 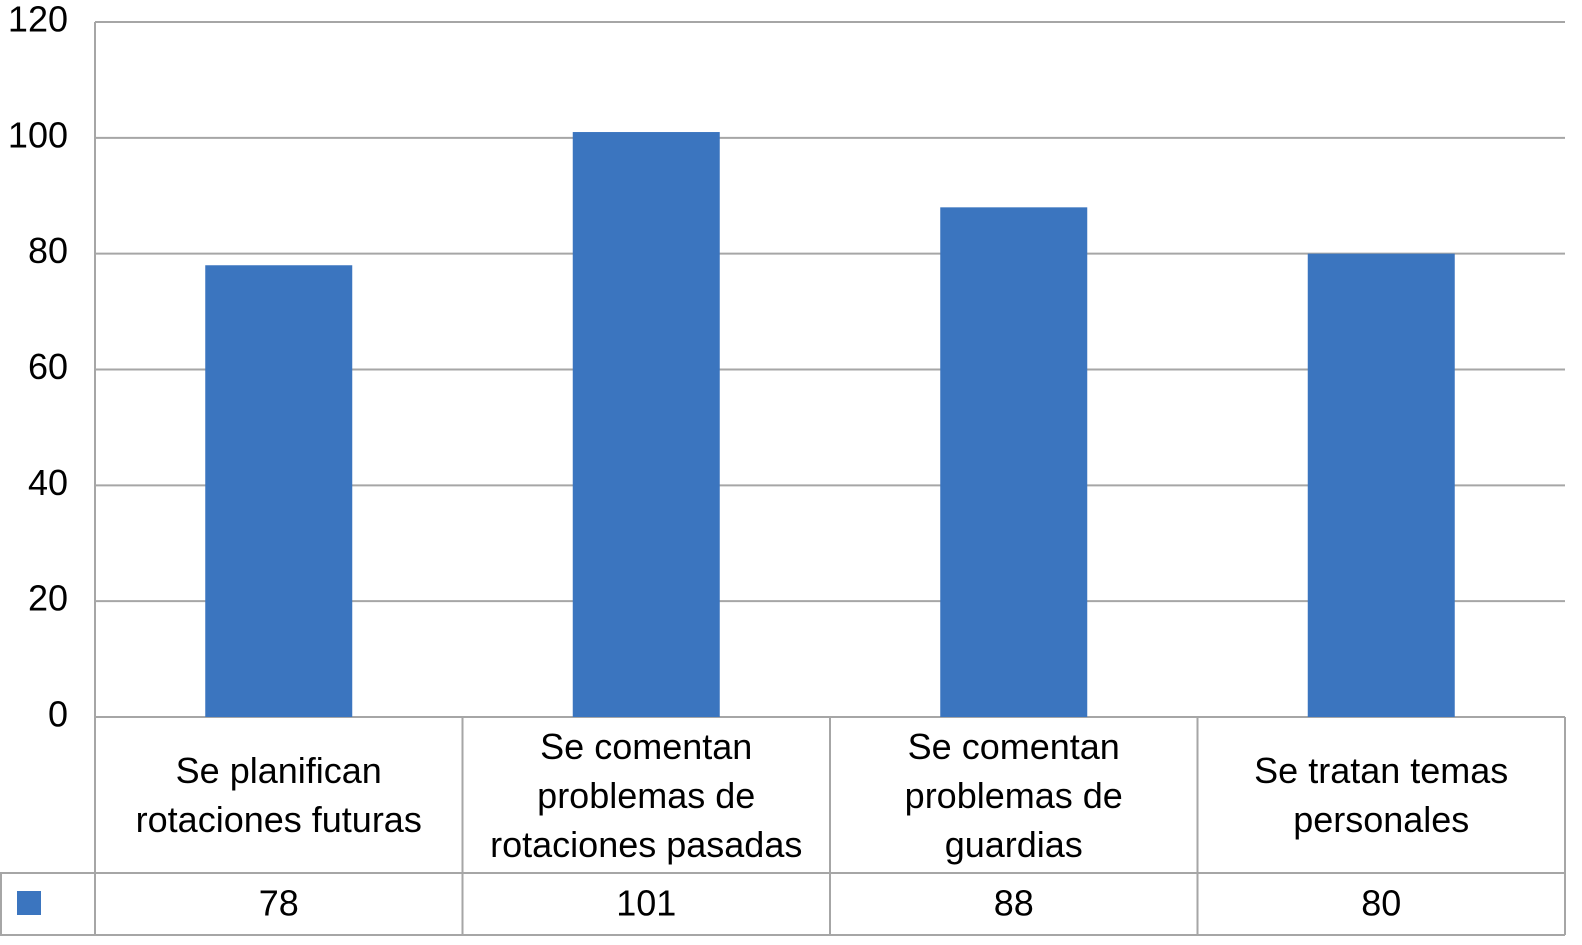 What do you see at coordinates (1381, 795) in the screenshot?
I see `x-tick-label: Se tratan temas personales` at bounding box center [1381, 795].